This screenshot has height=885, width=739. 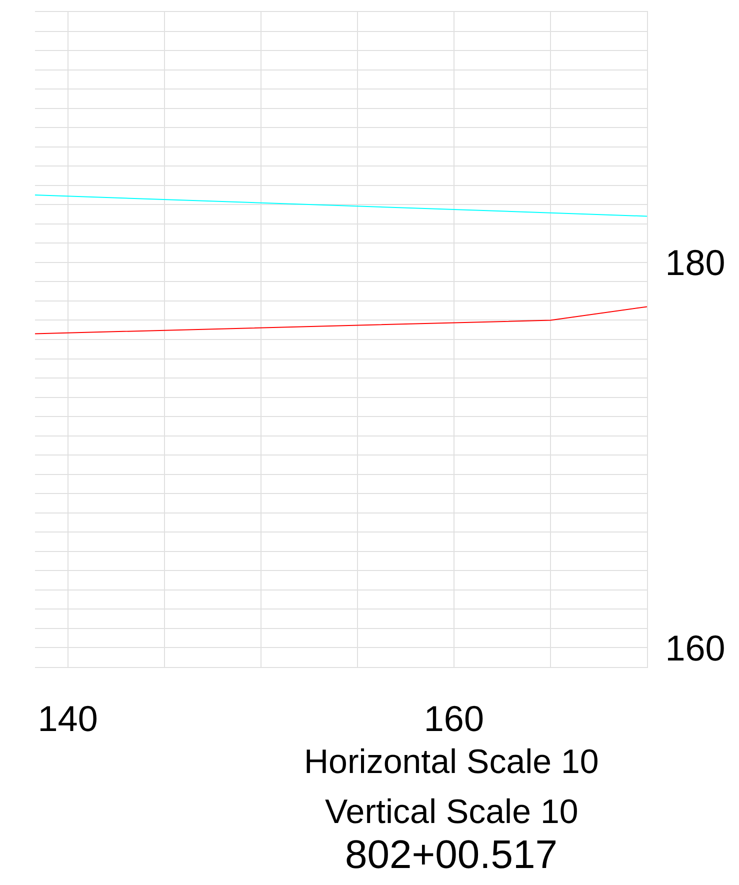 What do you see at coordinates (695, 263) in the screenshot?
I see `y-tick-label: 180` at bounding box center [695, 263].